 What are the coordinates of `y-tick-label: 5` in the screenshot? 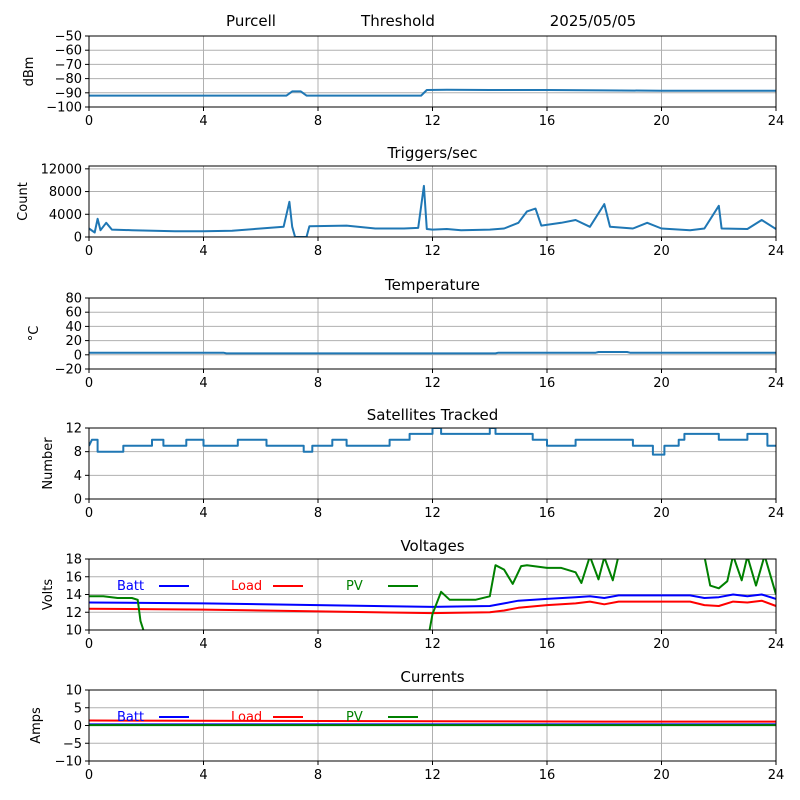 It's located at (78, 708).